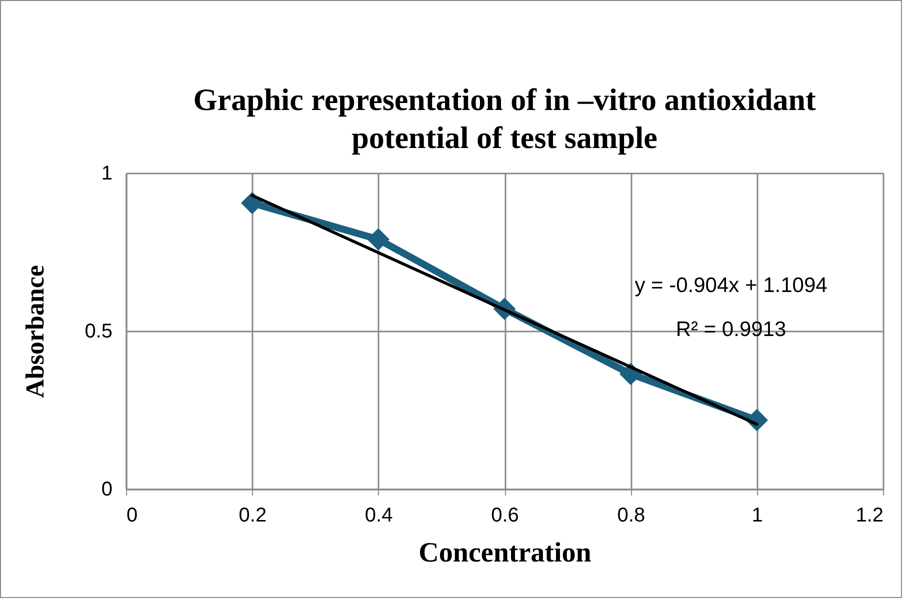  I want to click on x-tick-label: 0.4, so click(378, 515).